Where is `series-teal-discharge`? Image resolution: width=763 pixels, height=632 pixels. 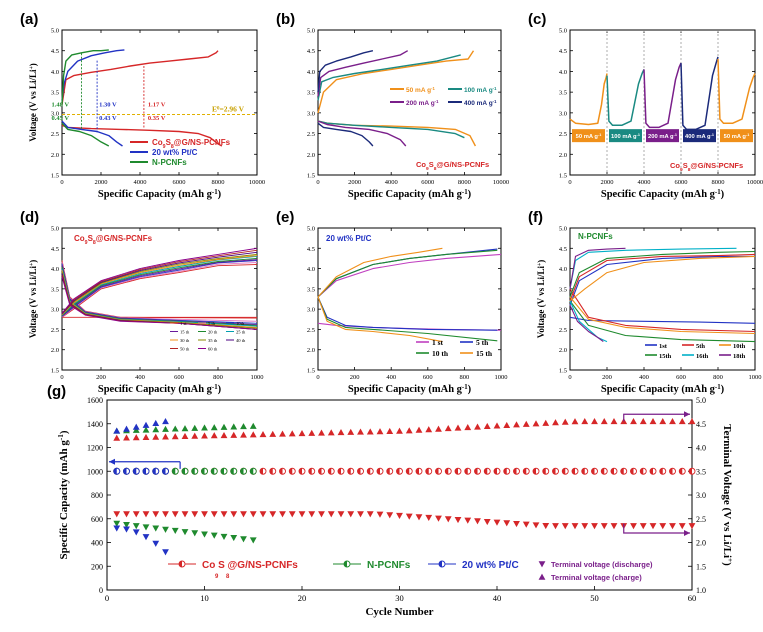 series-teal-discharge is located at coordinates (391, 129).